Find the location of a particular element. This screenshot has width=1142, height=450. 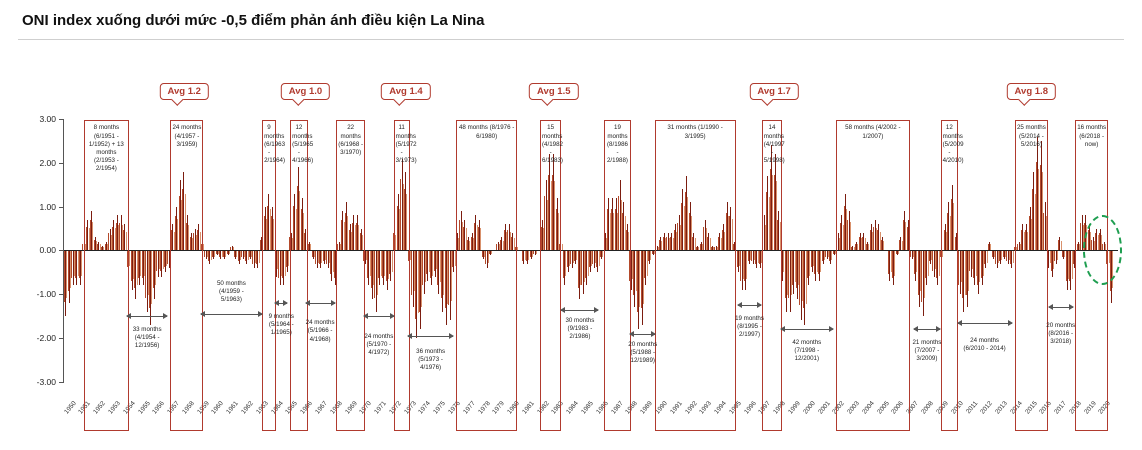

y-axis-label: 3.00 is located at coordinates (47, 119).